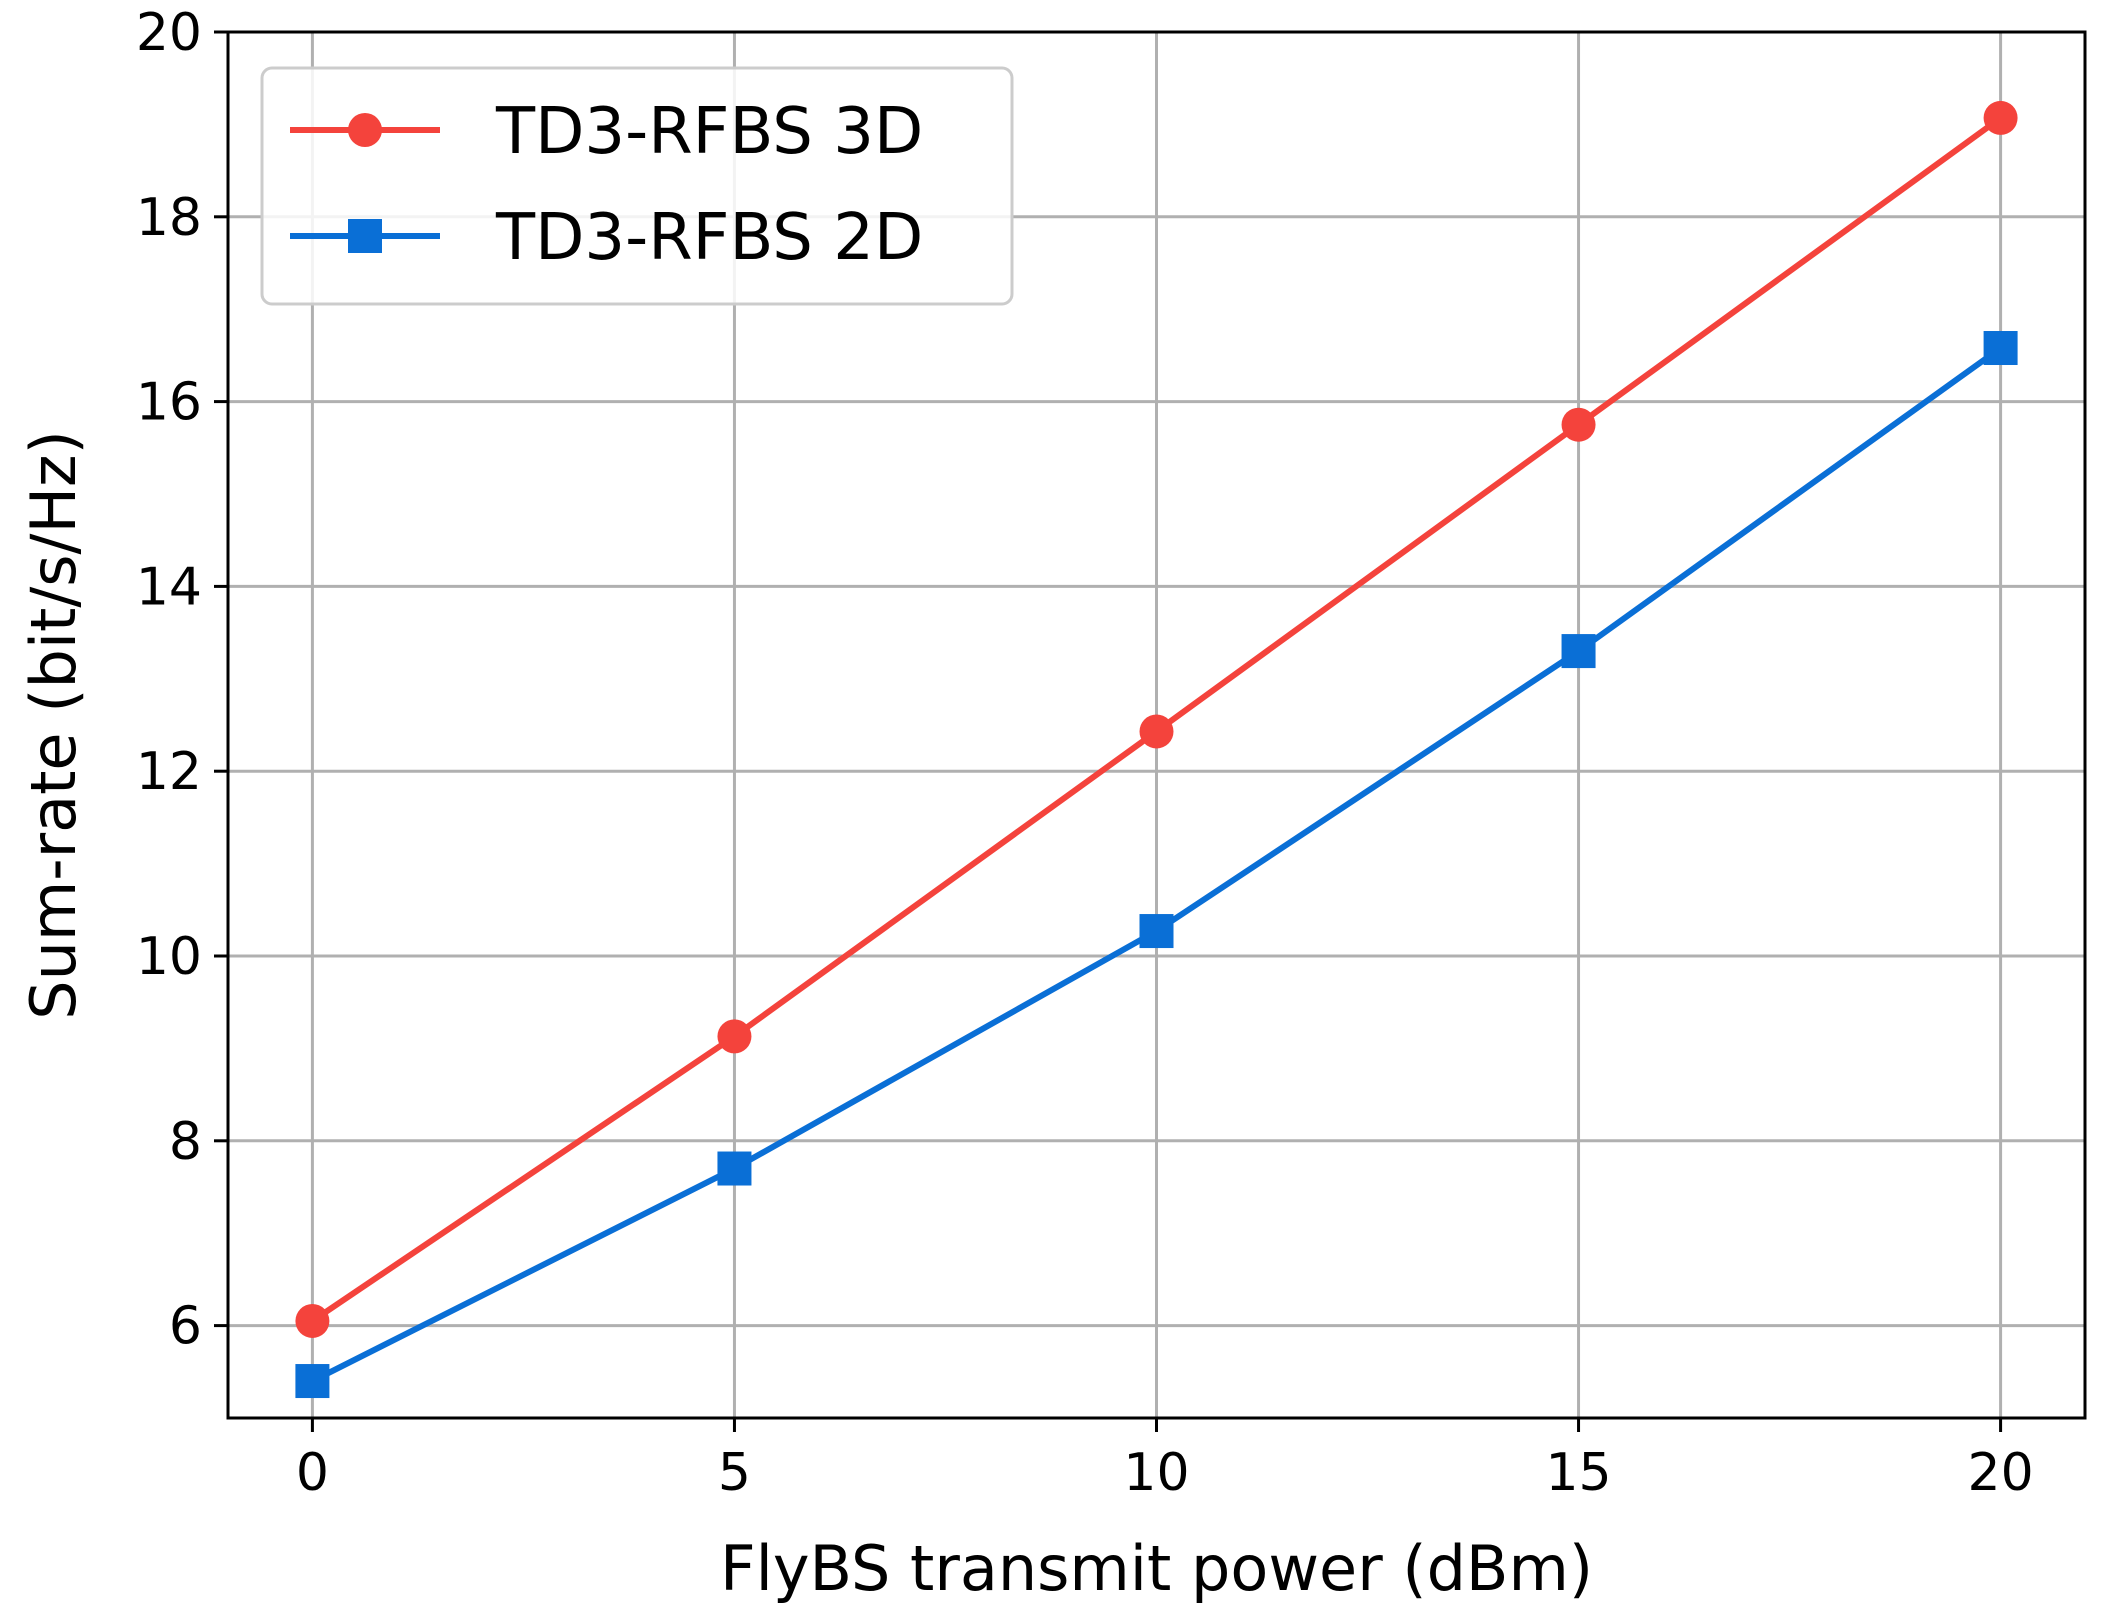 The width and height of the screenshot is (2105, 1620). I want to click on y-tick-label: 10, so click(169, 957).